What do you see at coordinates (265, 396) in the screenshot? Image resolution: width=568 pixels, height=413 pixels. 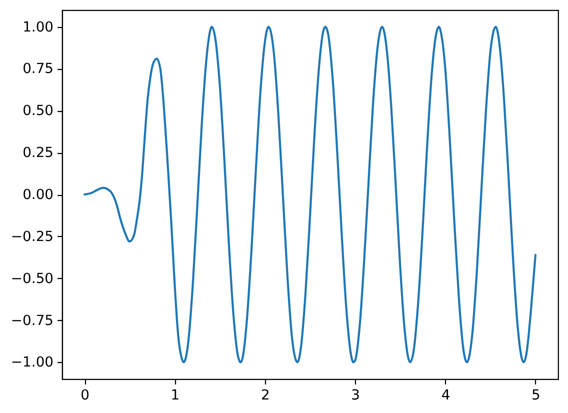 I see `x-tick-label: 2` at bounding box center [265, 396].